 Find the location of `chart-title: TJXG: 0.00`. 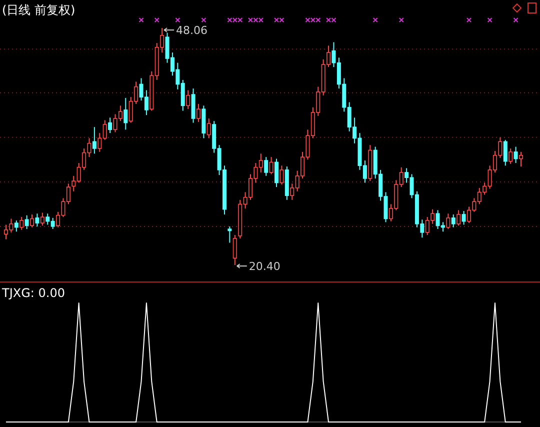

chart-title: TJXG: 0.00 is located at coordinates (33, 293).